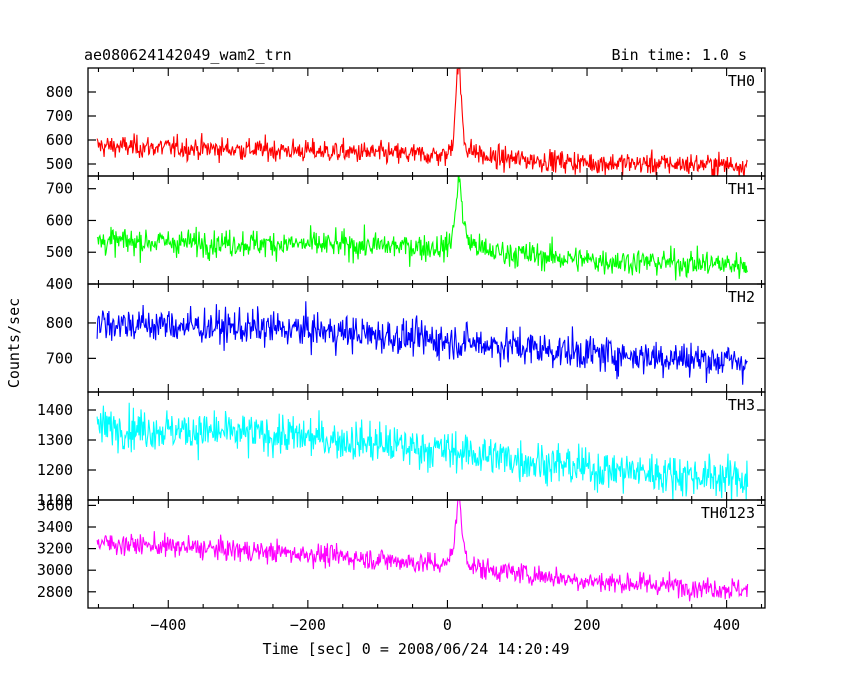 This screenshot has height=680, width=850. What do you see at coordinates (59, 189) in the screenshot?
I see `y-tick-label-th1: 700` at bounding box center [59, 189].